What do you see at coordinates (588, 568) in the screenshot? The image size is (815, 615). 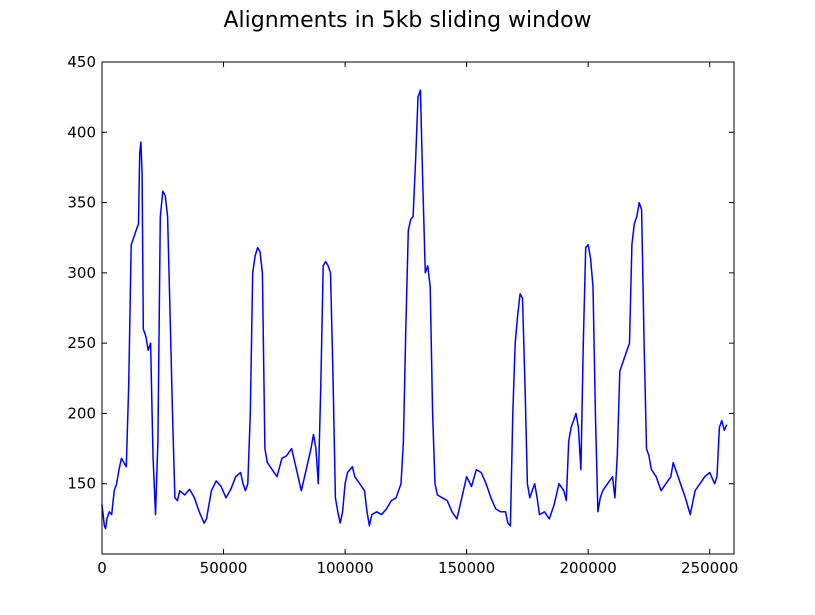 I see `x-tick-label: 200000` at bounding box center [588, 568].